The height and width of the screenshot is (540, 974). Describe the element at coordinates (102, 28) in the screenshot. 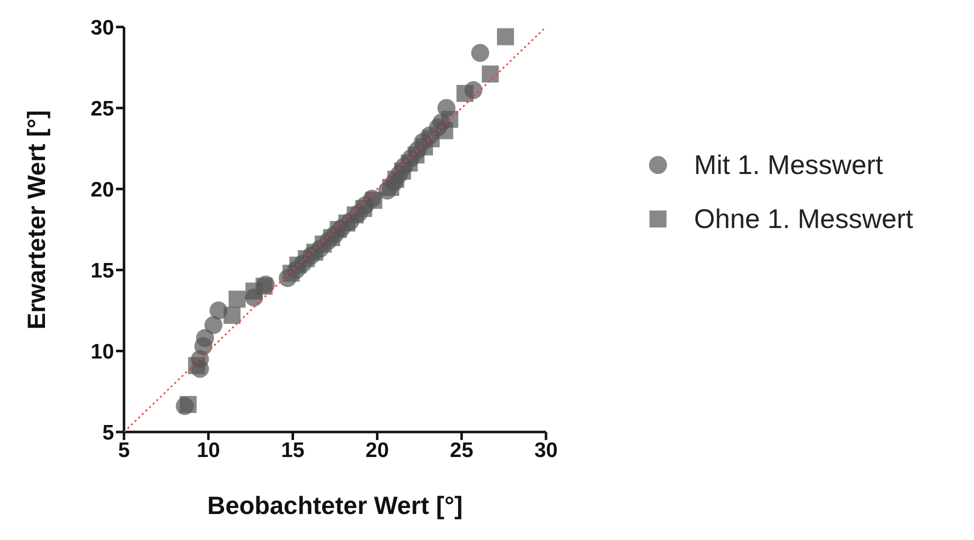

I see `y-tick-label: 30` at that location.